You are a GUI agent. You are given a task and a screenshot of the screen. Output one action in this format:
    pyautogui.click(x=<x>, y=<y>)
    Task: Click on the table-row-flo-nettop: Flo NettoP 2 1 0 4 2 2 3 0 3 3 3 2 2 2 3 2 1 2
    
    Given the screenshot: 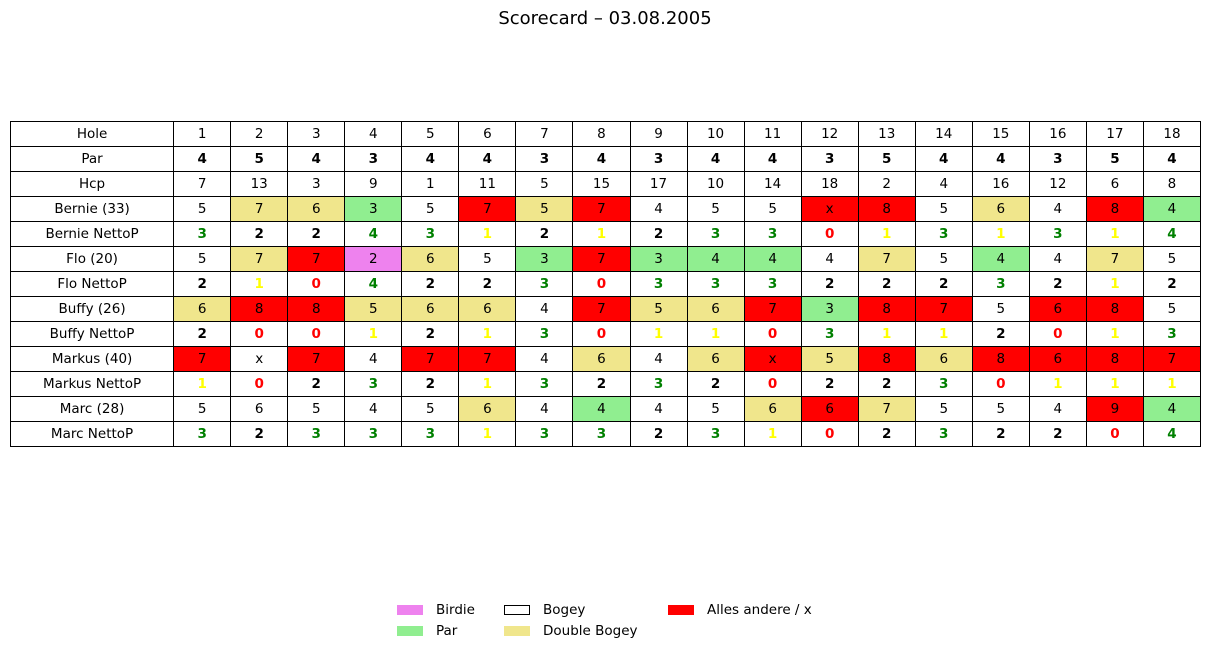 What is the action you would take?
    pyautogui.click(x=605, y=284)
    